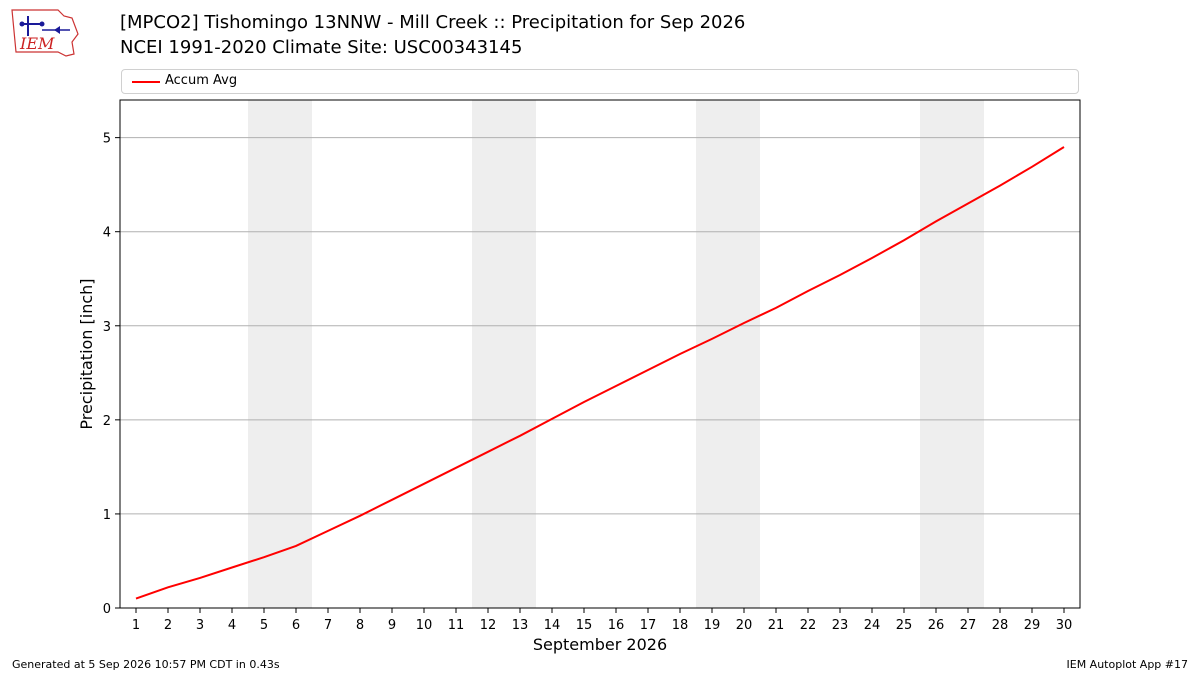 Image resolution: width=1200 pixels, height=675 pixels. Describe the element at coordinates (776, 625) in the screenshot. I see `x-tick-label: 21` at that location.